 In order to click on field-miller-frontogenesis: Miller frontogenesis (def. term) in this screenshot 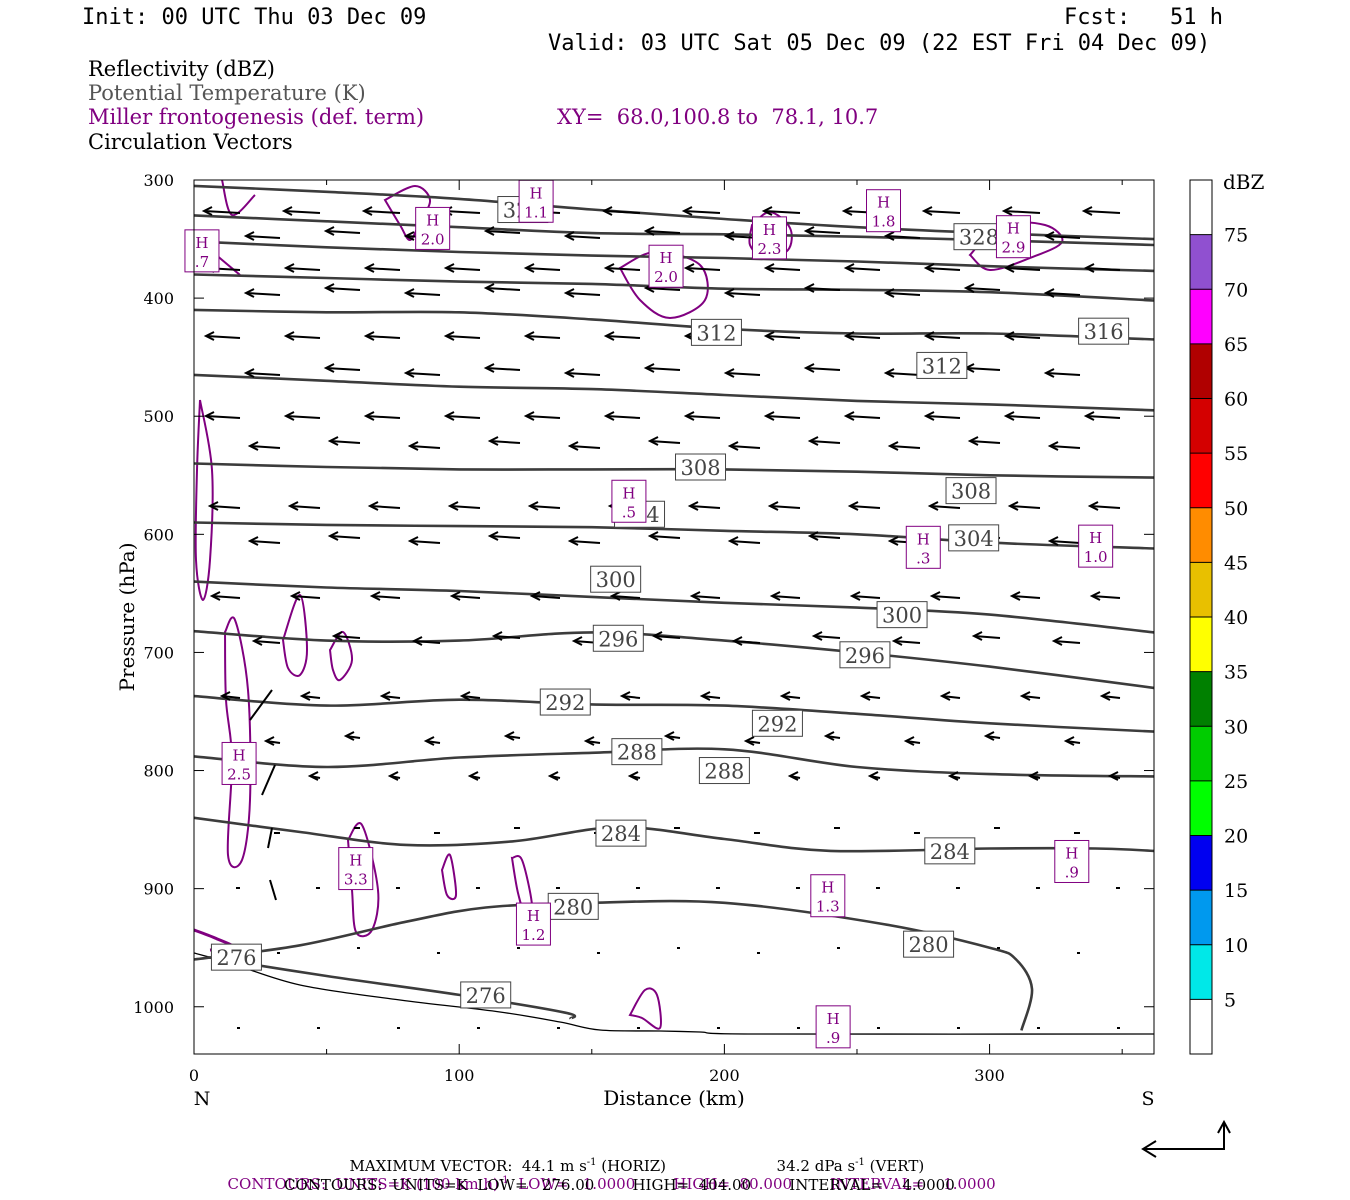, I will do `click(256, 117)`.